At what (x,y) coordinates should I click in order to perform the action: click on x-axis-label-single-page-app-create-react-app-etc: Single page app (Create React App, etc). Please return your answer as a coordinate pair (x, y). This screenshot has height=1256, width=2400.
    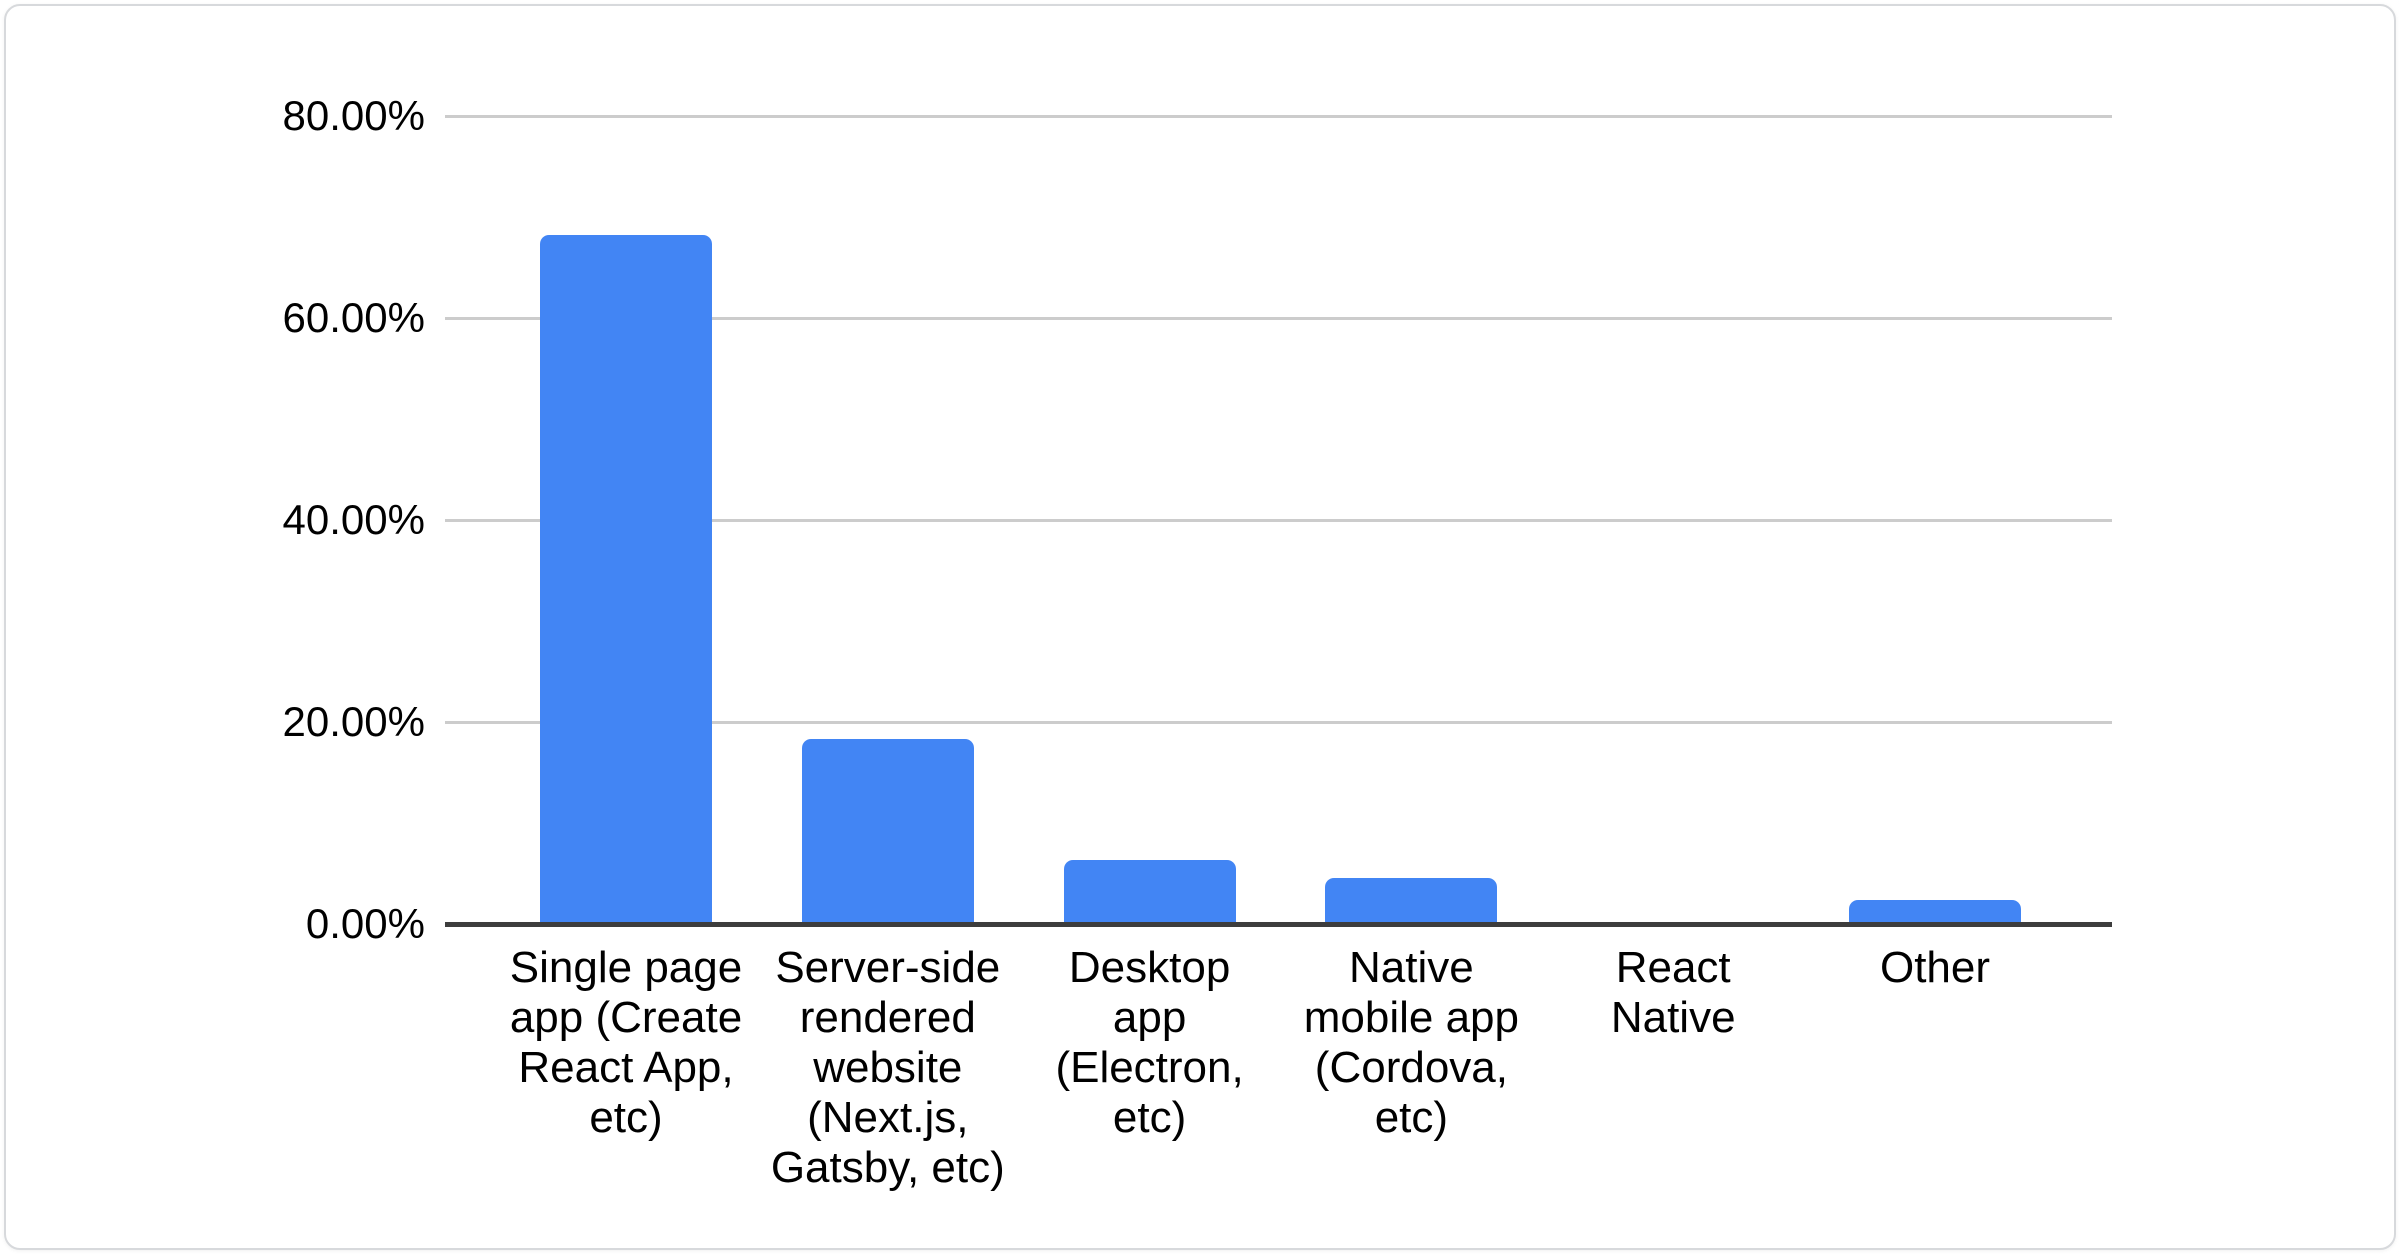
    Looking at the image, I should click on (626, 1042).